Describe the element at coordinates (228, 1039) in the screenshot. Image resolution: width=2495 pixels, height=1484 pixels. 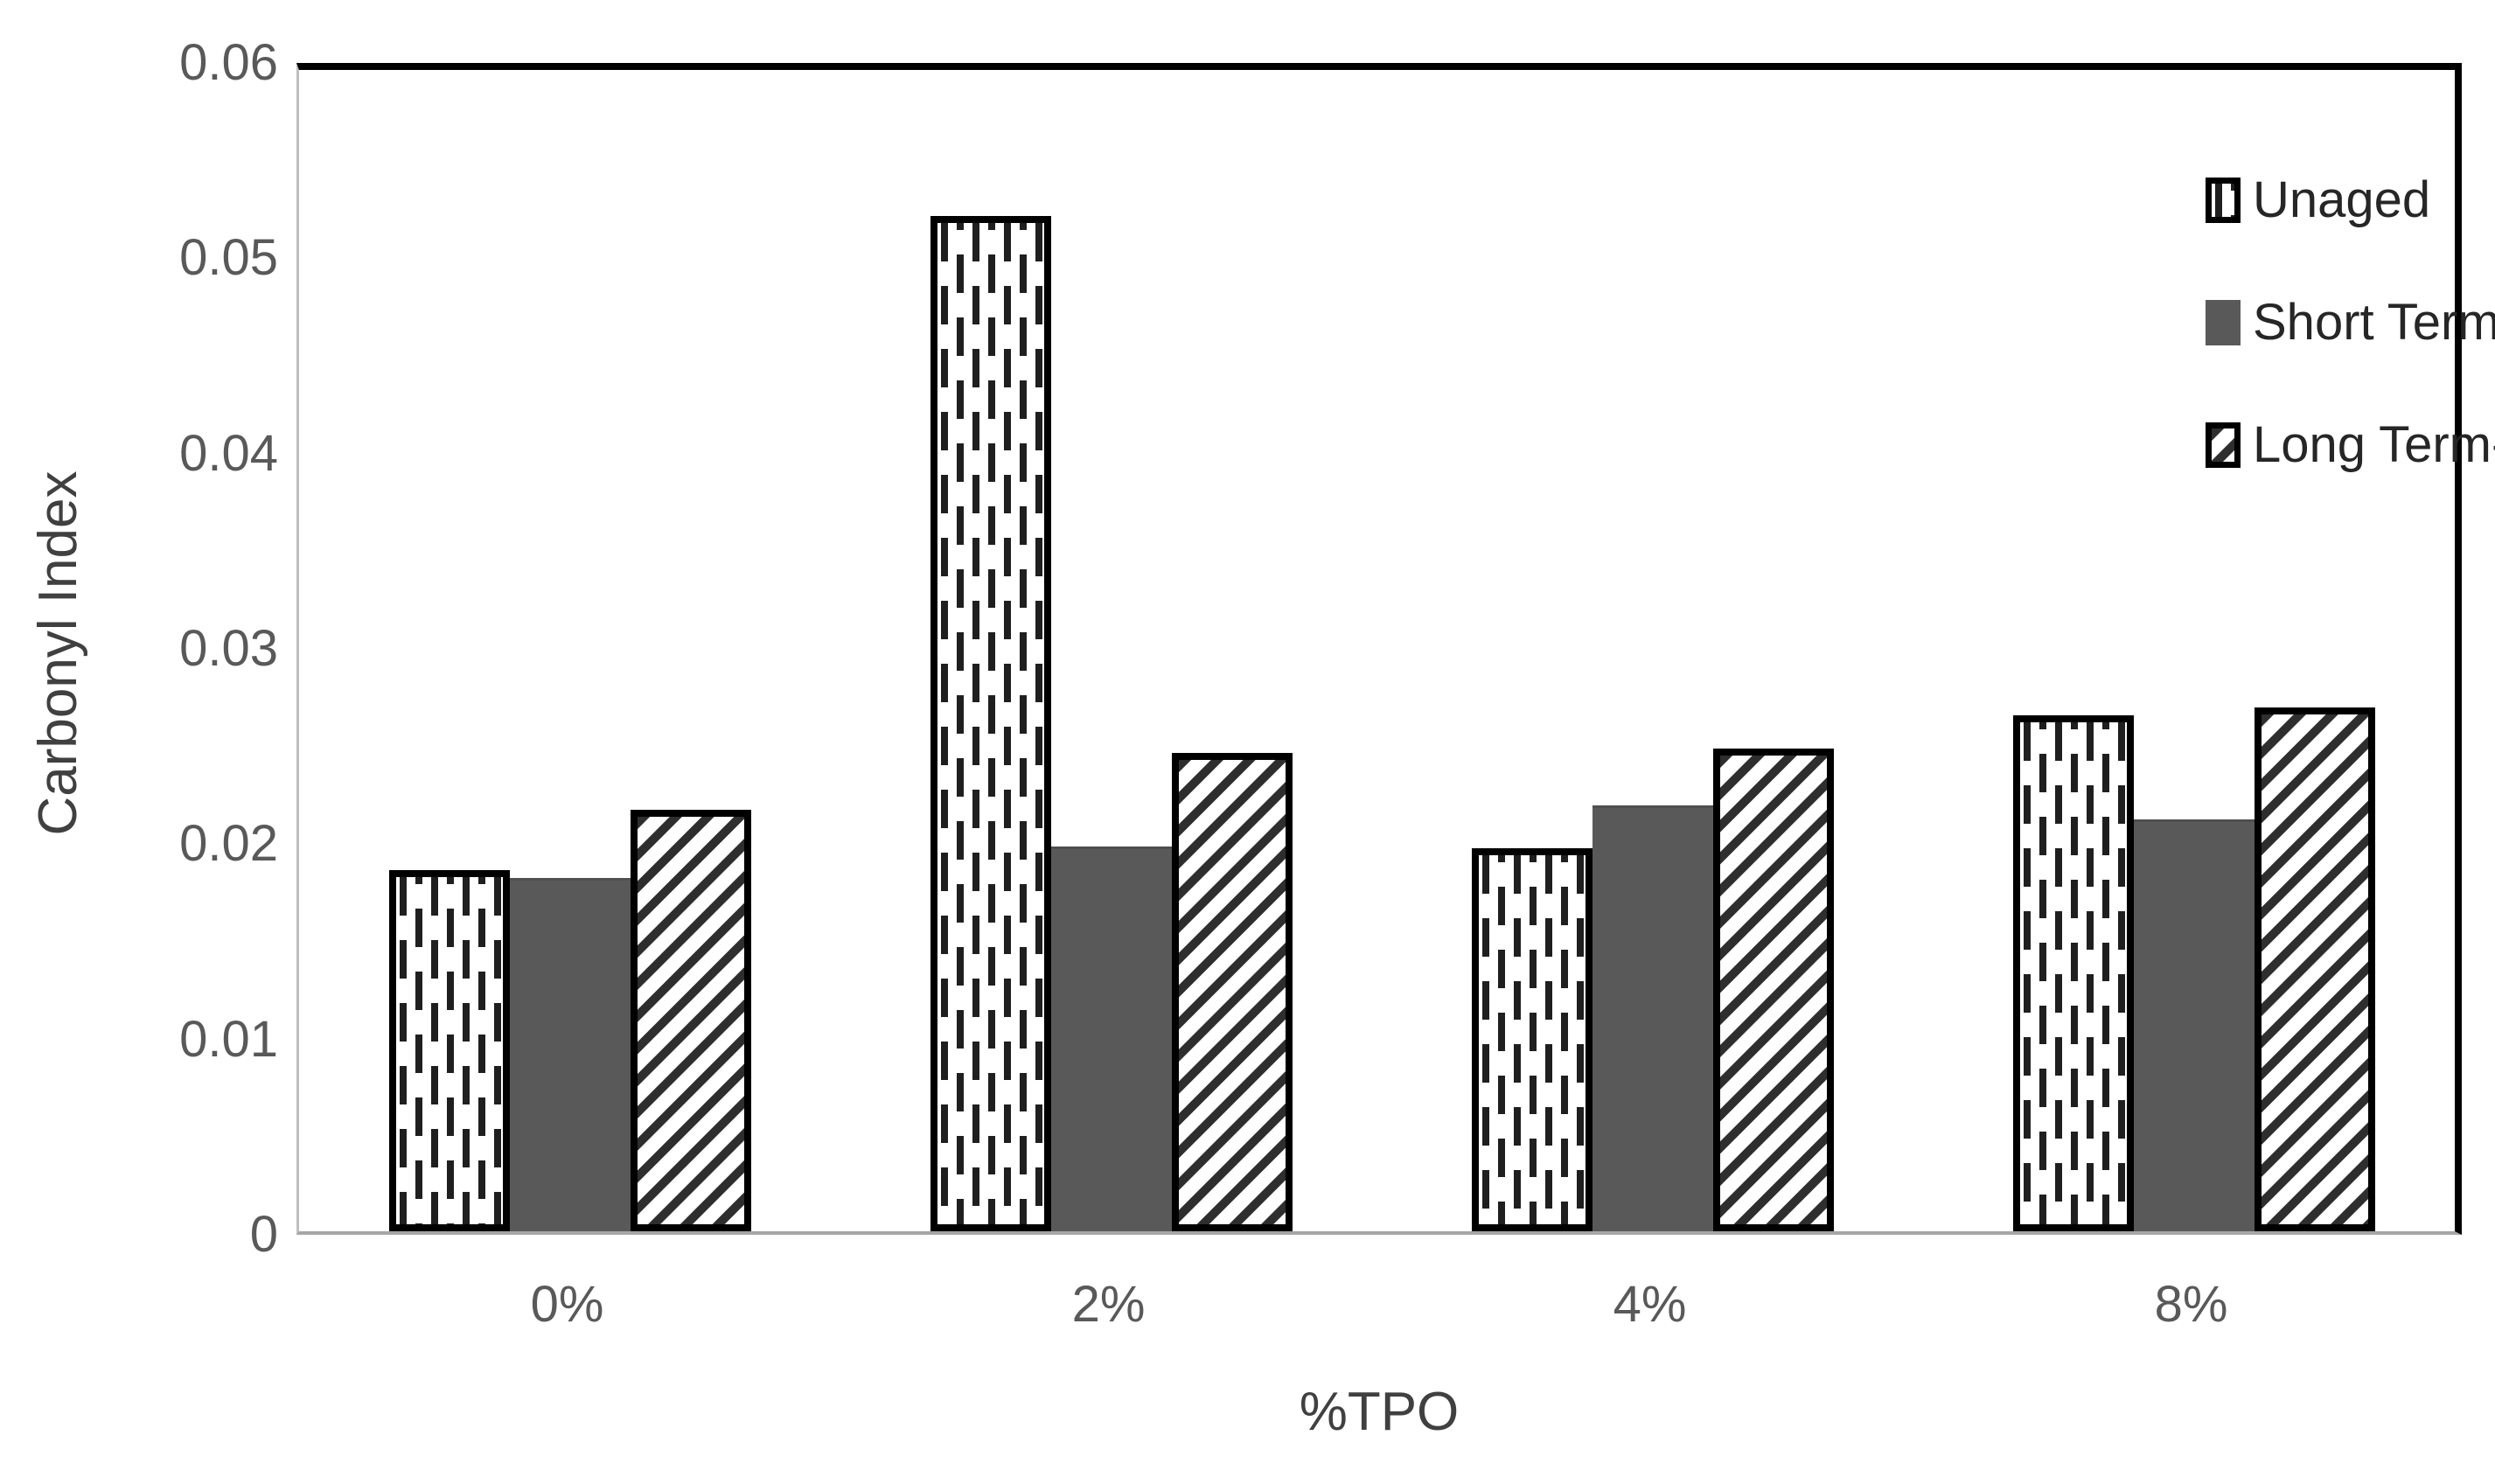
I see `y-tick-label: 0.01` at that location.